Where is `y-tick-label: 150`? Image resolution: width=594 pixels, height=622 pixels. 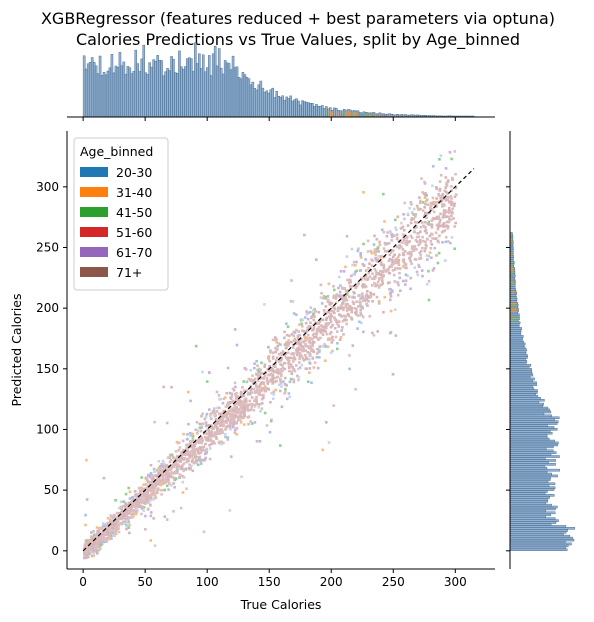 y-tick-label: 150 is located at coordinates (47, 369).